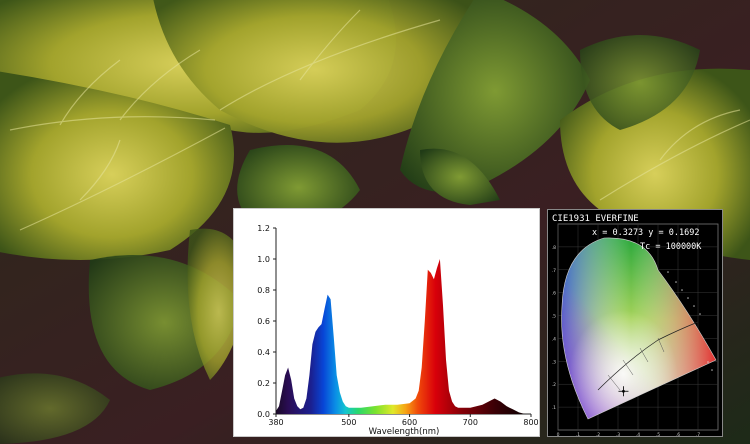  I want to click on y-tick-label: 0.8, so click(263, 290).